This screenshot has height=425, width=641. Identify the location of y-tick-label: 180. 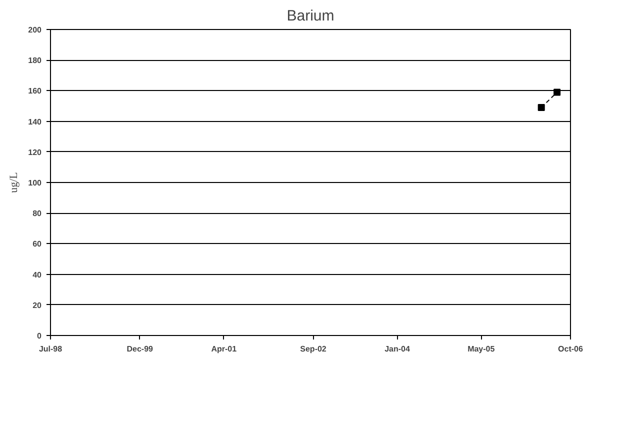
(35, 61).